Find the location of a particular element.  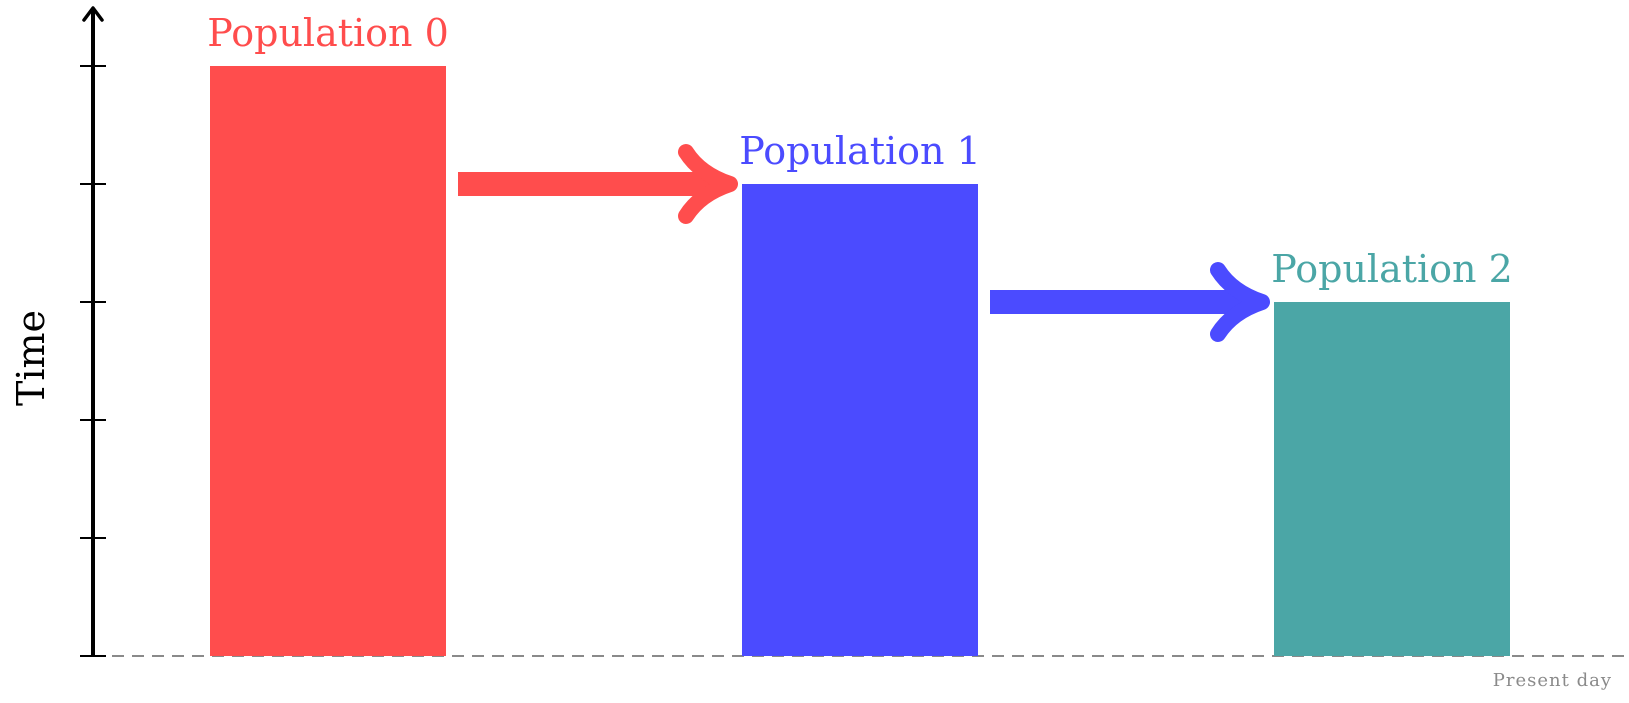

population-0-bar is located at coordinates (328, 361).